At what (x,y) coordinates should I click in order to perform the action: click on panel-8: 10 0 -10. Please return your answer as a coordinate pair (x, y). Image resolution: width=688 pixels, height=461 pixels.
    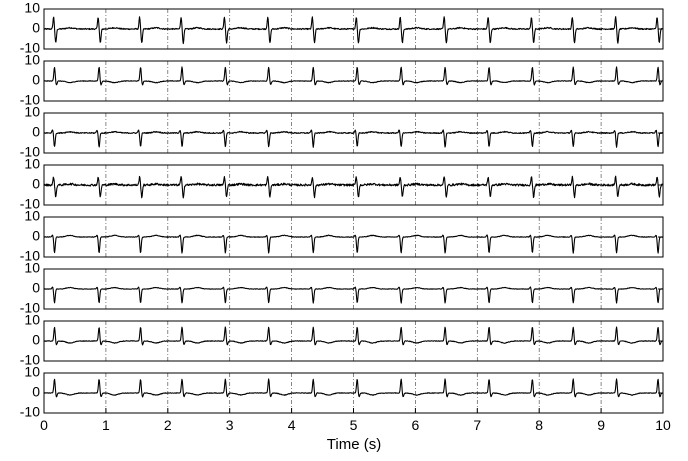
    Looking at the image, I should click on (342, 392).